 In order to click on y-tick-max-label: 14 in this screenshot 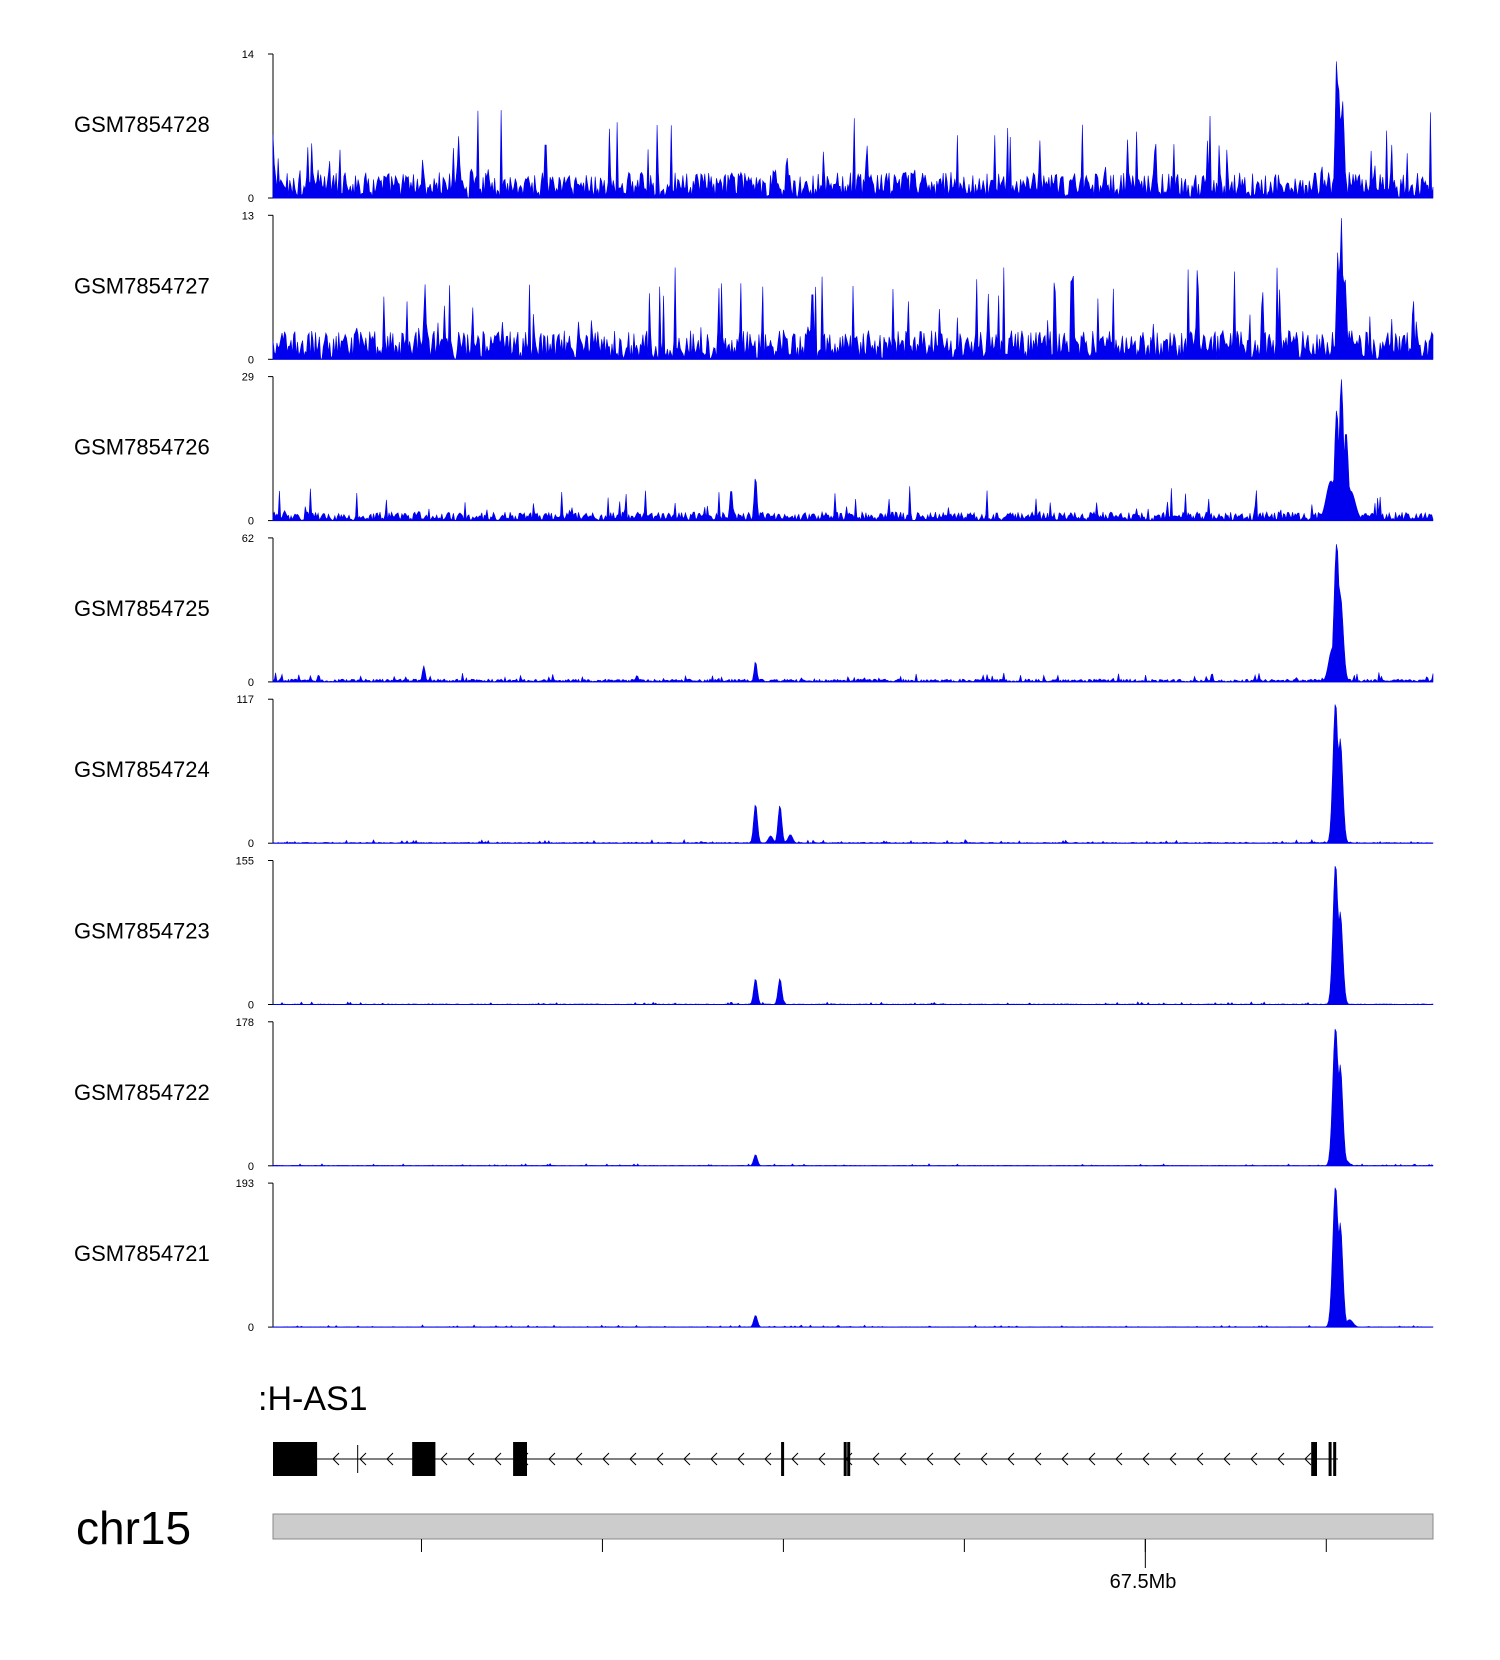, I will do `click(248, 55)`.